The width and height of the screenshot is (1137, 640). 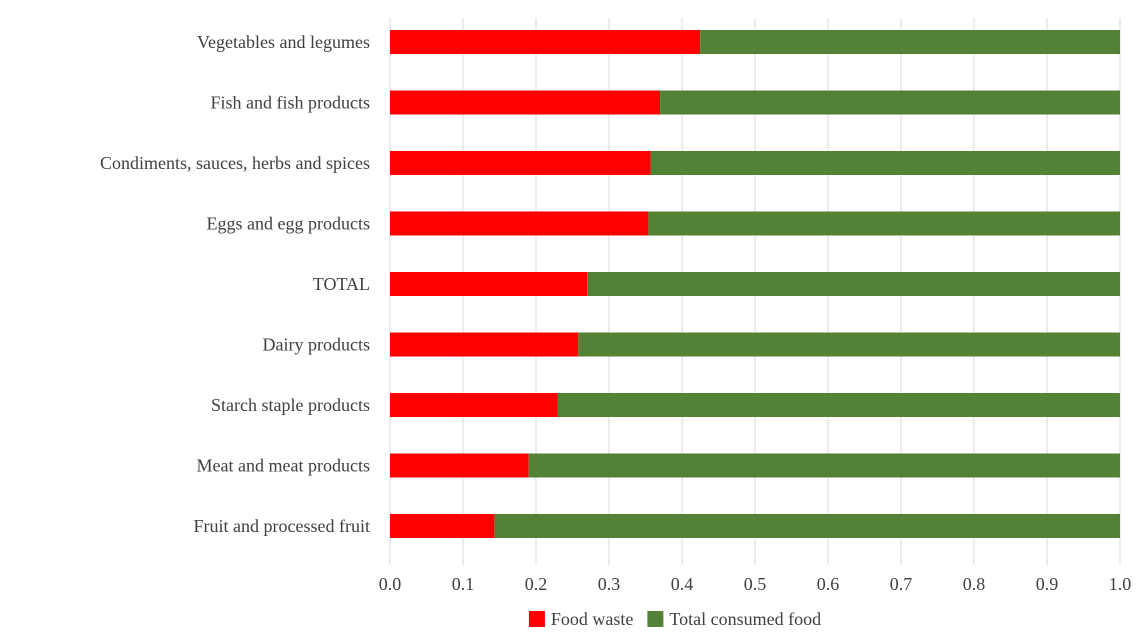 What do you see at coordinates (283, 42) in the screenshot?
I see `category-label-0: Vegetables and legumes` at bounding box center [283, 42].